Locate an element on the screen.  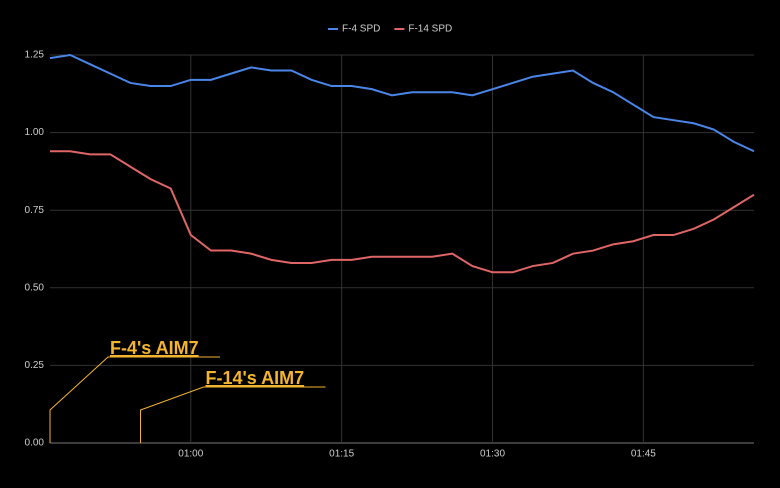
y-tick-label: 1.00 is located at coordinates (35, 132).